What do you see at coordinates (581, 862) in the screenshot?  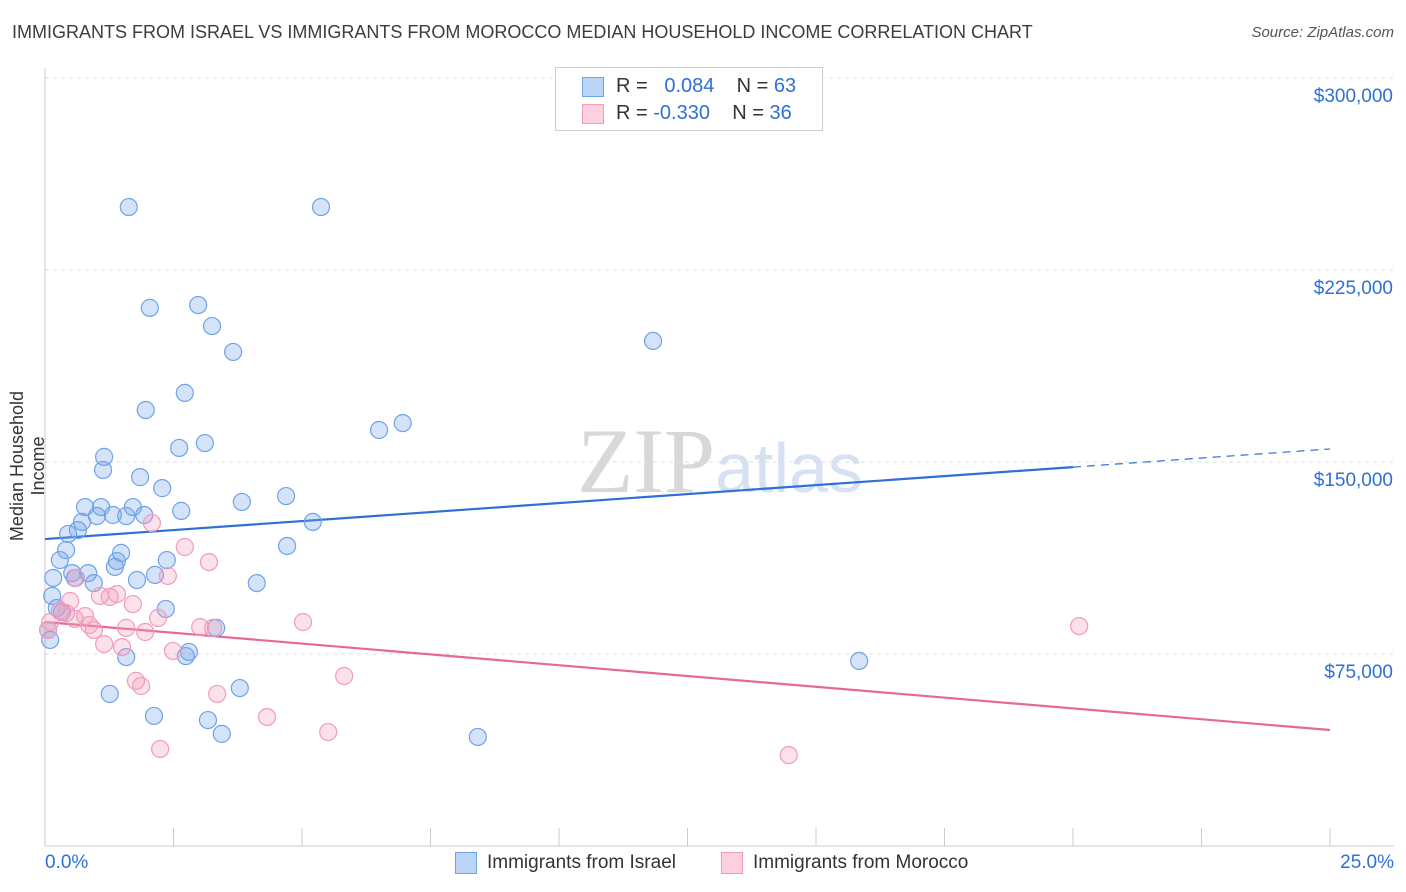 I see `israel-legend-label: Immigrants from Israel` at bounding box center [581, 862].